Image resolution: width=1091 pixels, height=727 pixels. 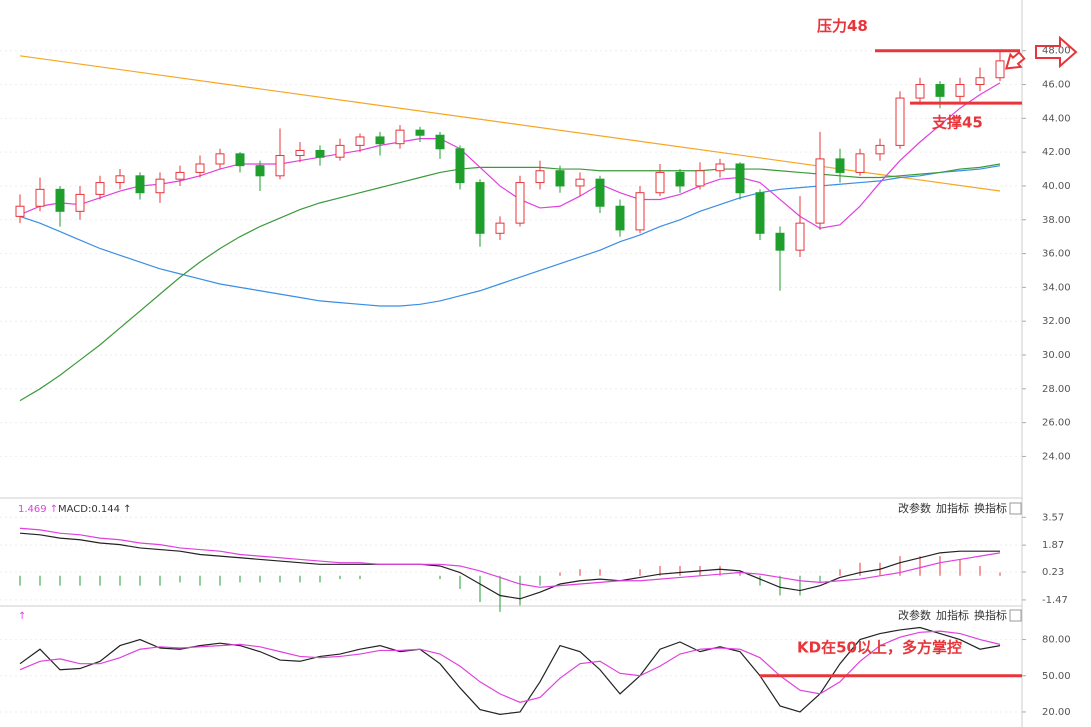 I want to click on y-tick-label: 20.00, so click(x=1056, y=712).